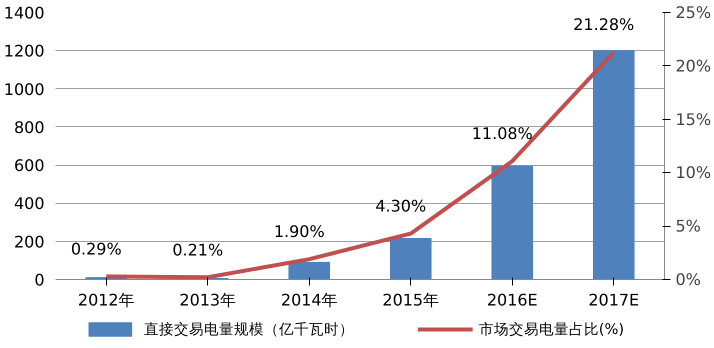  What do you see at coordinates (694, 12) in the screenshot?
I see `y2-tick-label: 25%` at bounding box center [694, 12].